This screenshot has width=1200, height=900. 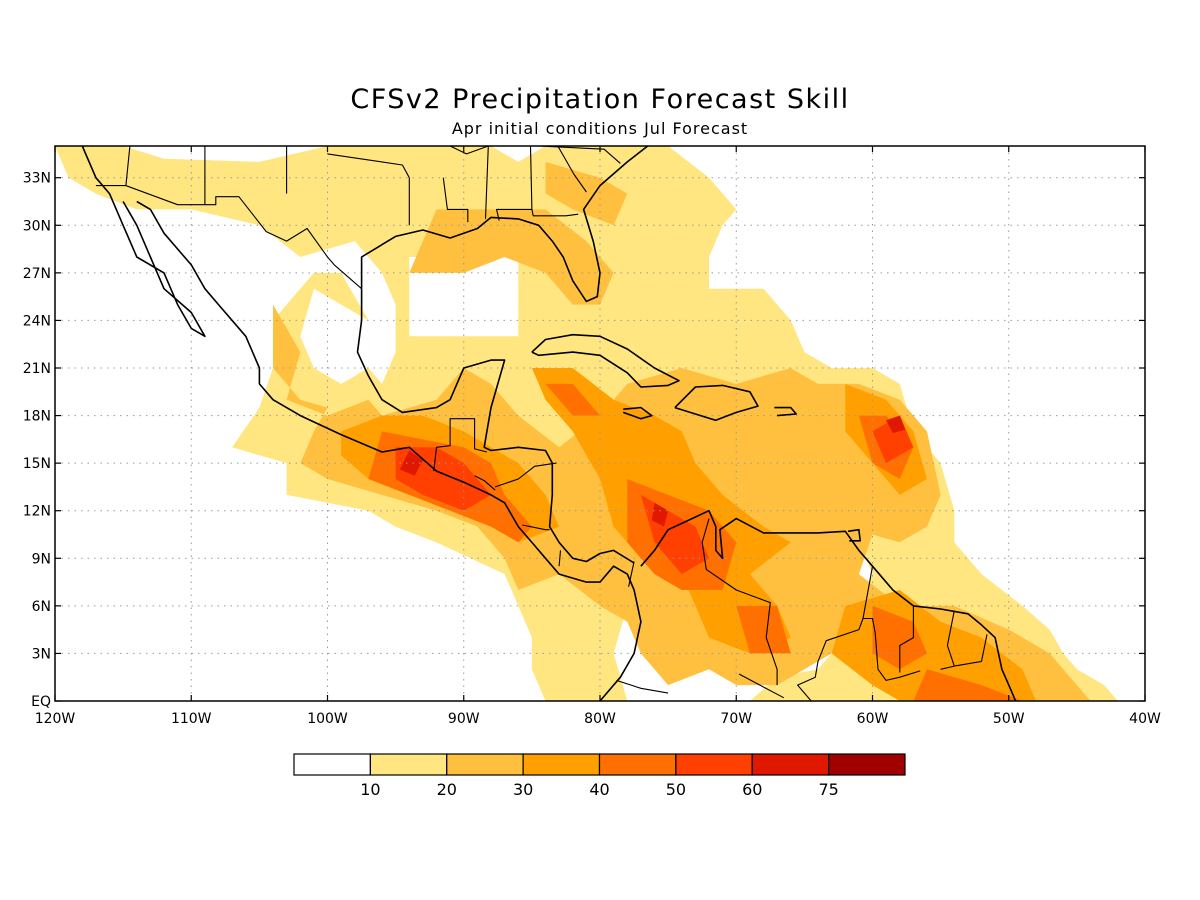 I want to click on colorbar: 10 20 30 40 50 60 75, so click(x=599, y=776).